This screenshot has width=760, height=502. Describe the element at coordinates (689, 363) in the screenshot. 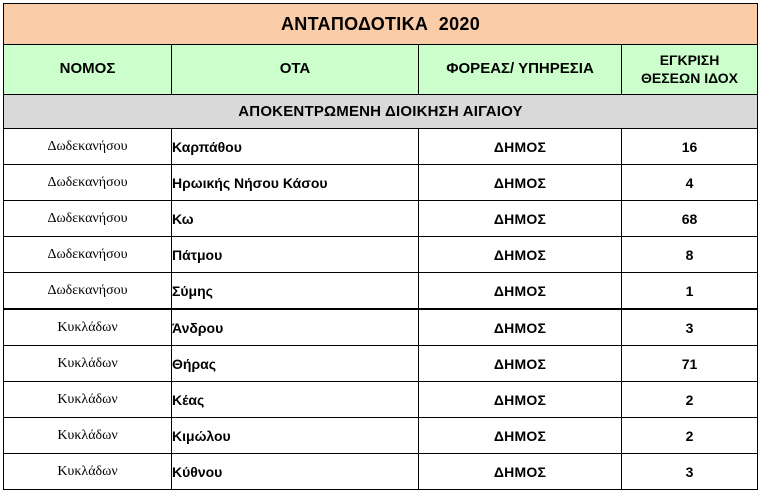

I see `cell-egkrisi-theseon: 71` at that location.